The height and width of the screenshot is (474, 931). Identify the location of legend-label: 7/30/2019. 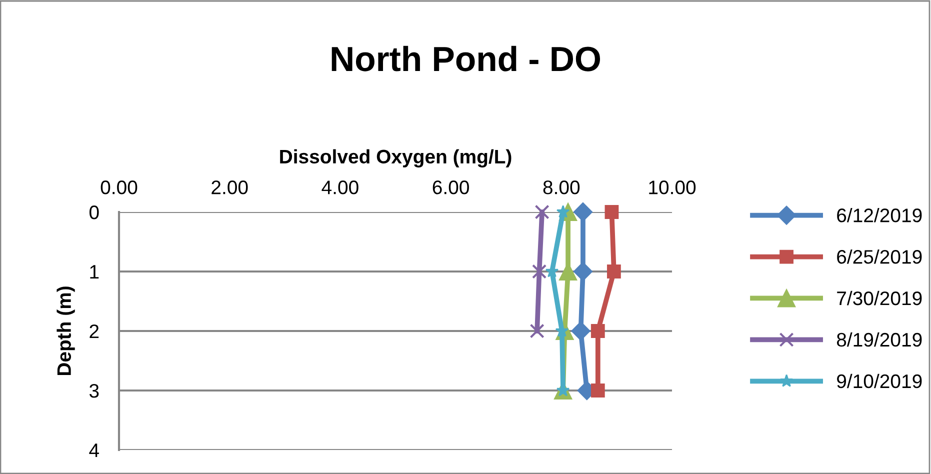
(879, 298).